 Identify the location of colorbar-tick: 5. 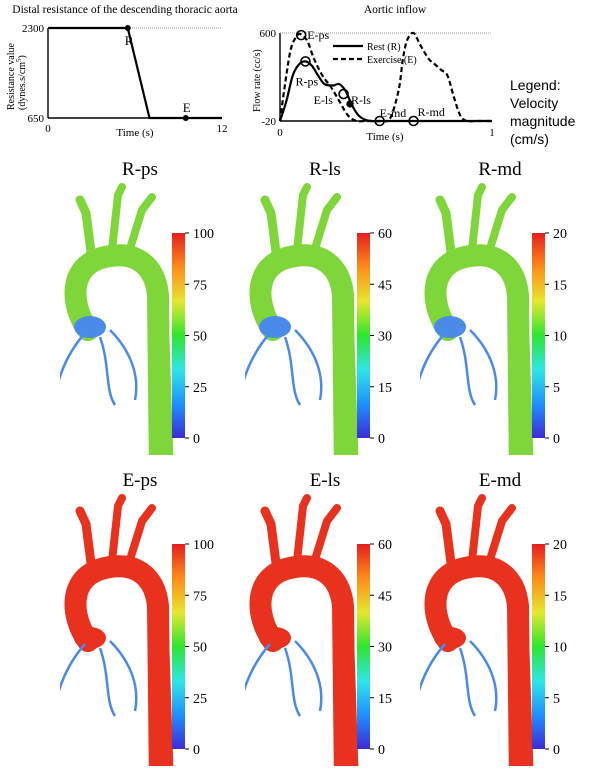
(556, 388).